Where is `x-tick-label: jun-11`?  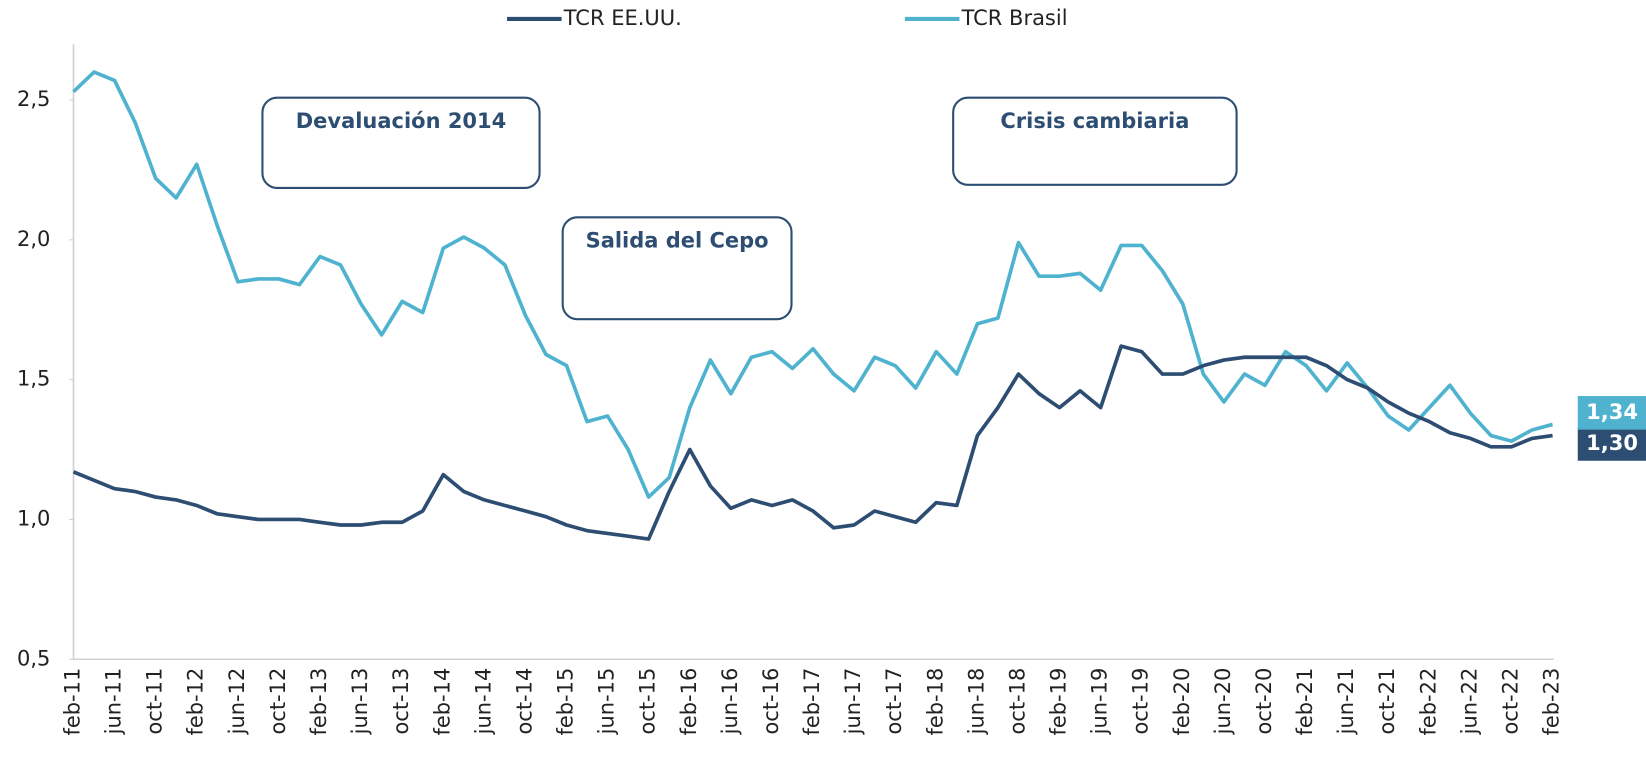
x-tick-label: jun-11 is located at coordinates (114, 702).